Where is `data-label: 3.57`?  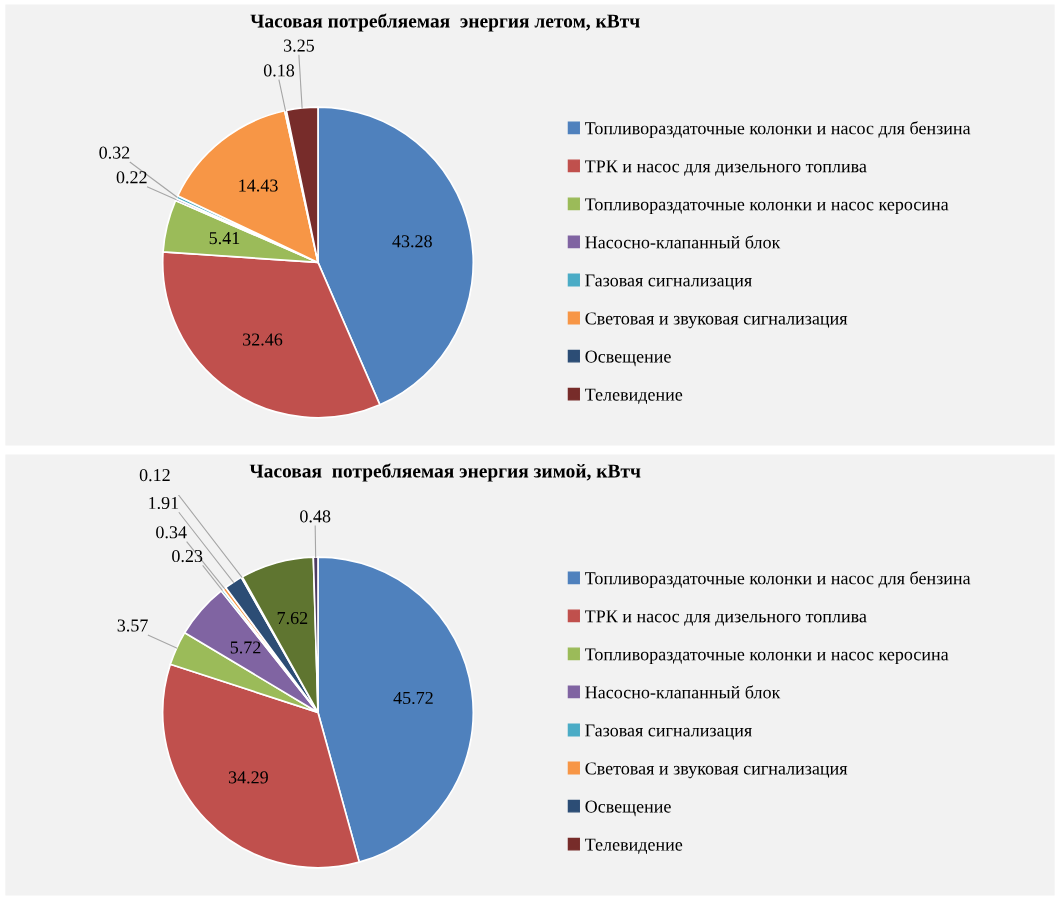 data-label: 3.57 is located at coordinates (132, 625).